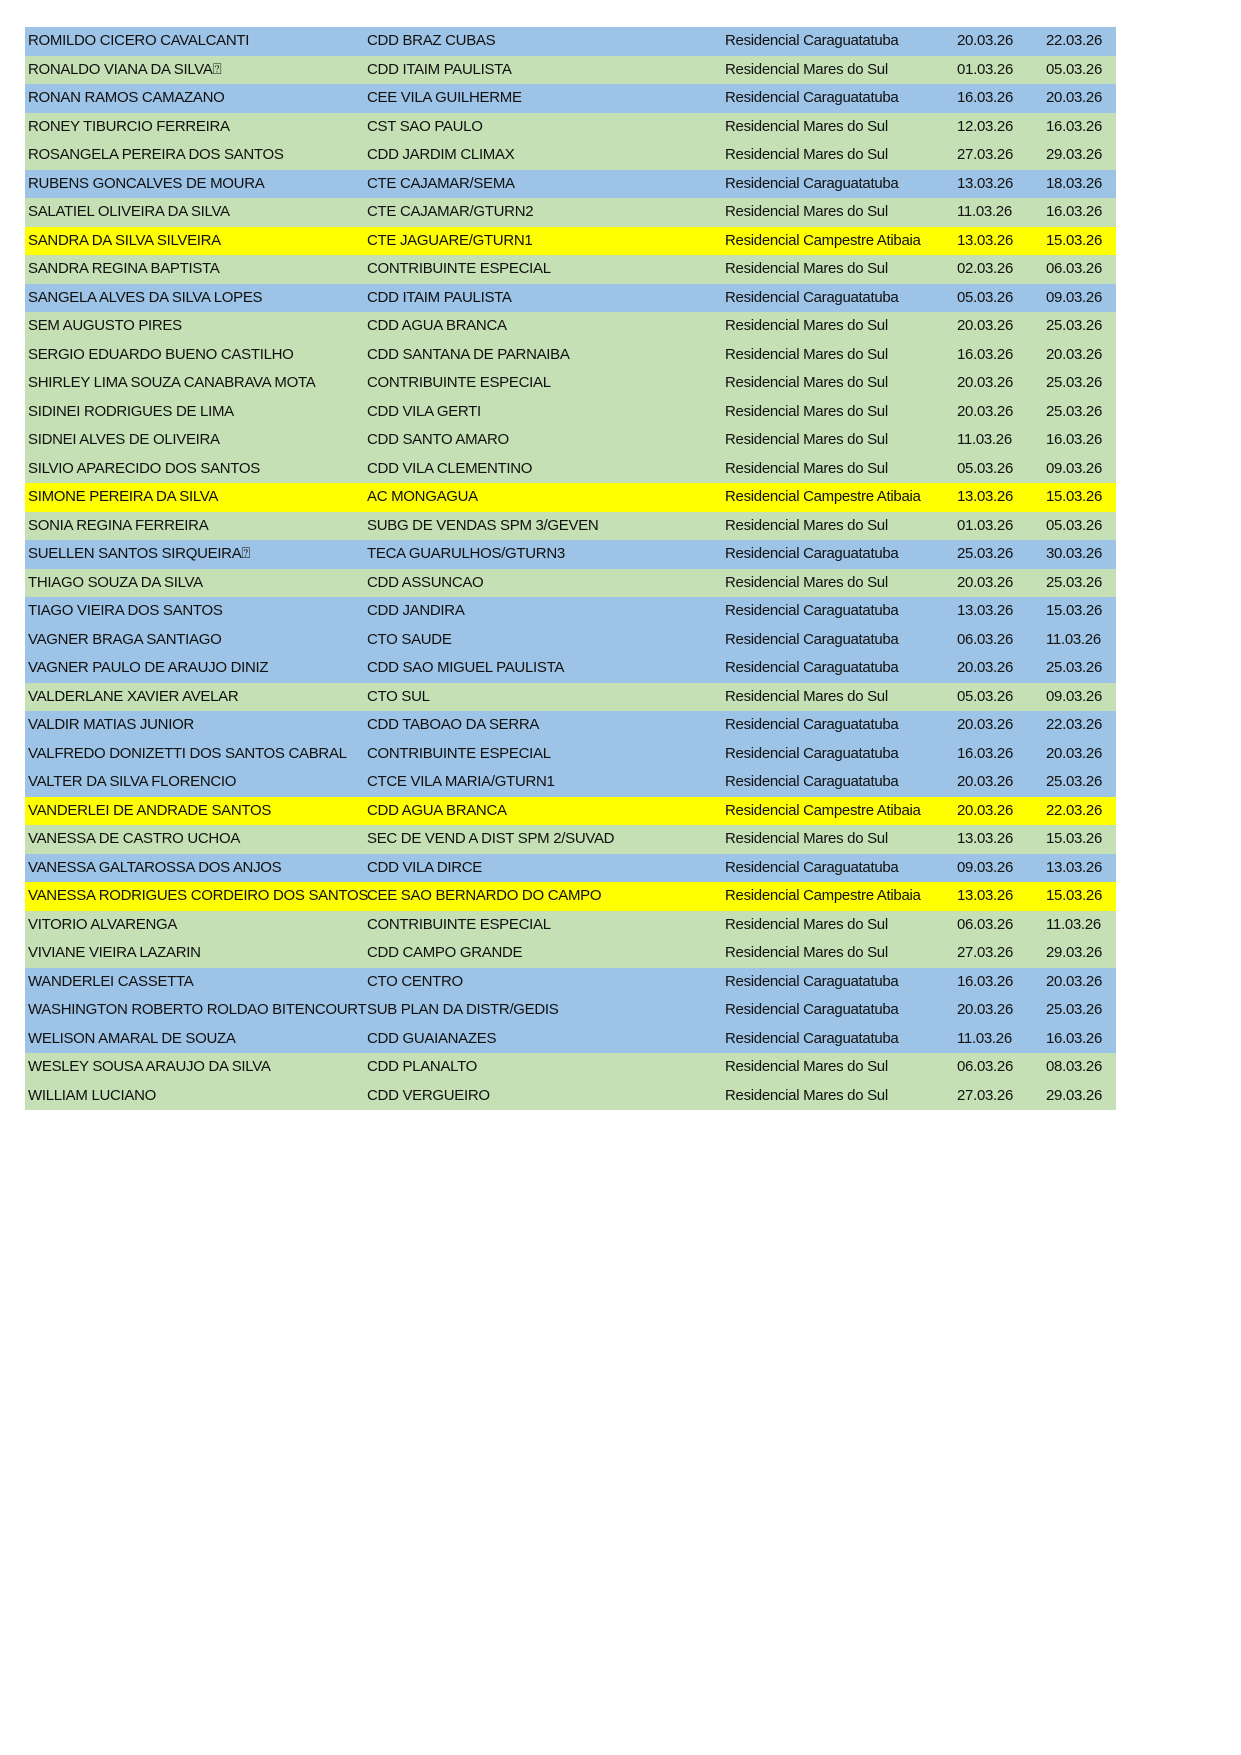 This screenshot has height=1755, width=1241. What do you see at coordinates (415, 981) in the screenshot?
I see `unit-cell: CTO CENTRO` at bounding box center [415, 981].